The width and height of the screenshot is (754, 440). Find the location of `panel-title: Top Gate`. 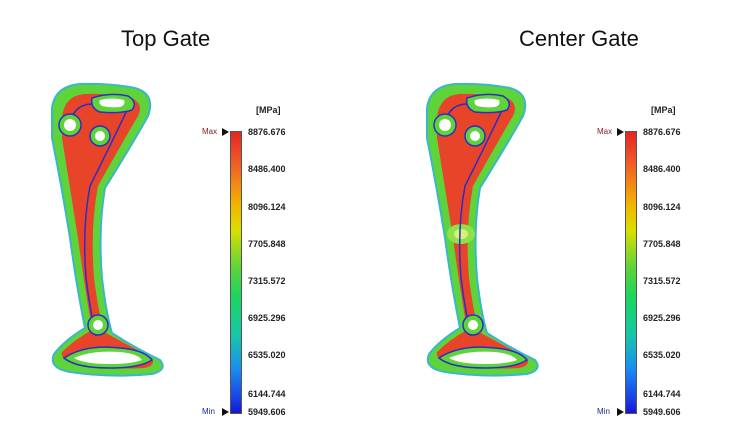

panel-title: Top Gate is located at coordinates (166, 38).